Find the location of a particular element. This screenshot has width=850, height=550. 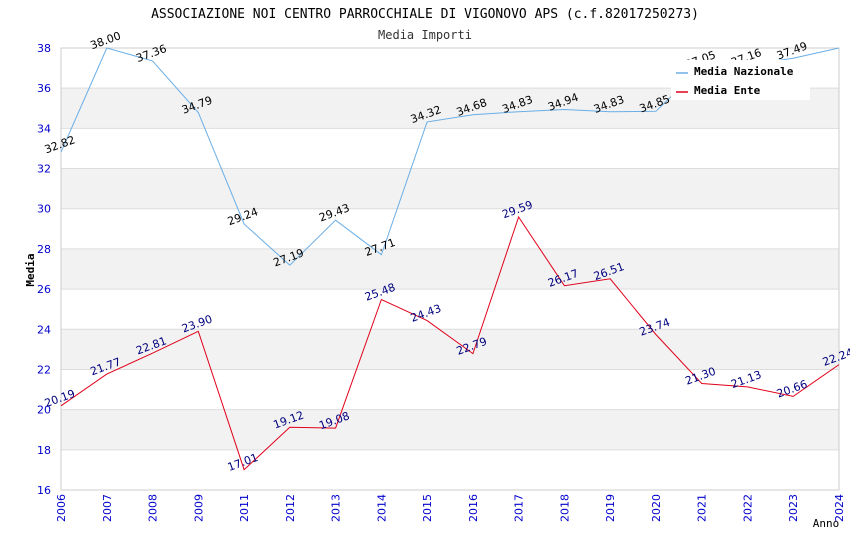

y-tick-label: 22 is located at coordinates (44, 369).